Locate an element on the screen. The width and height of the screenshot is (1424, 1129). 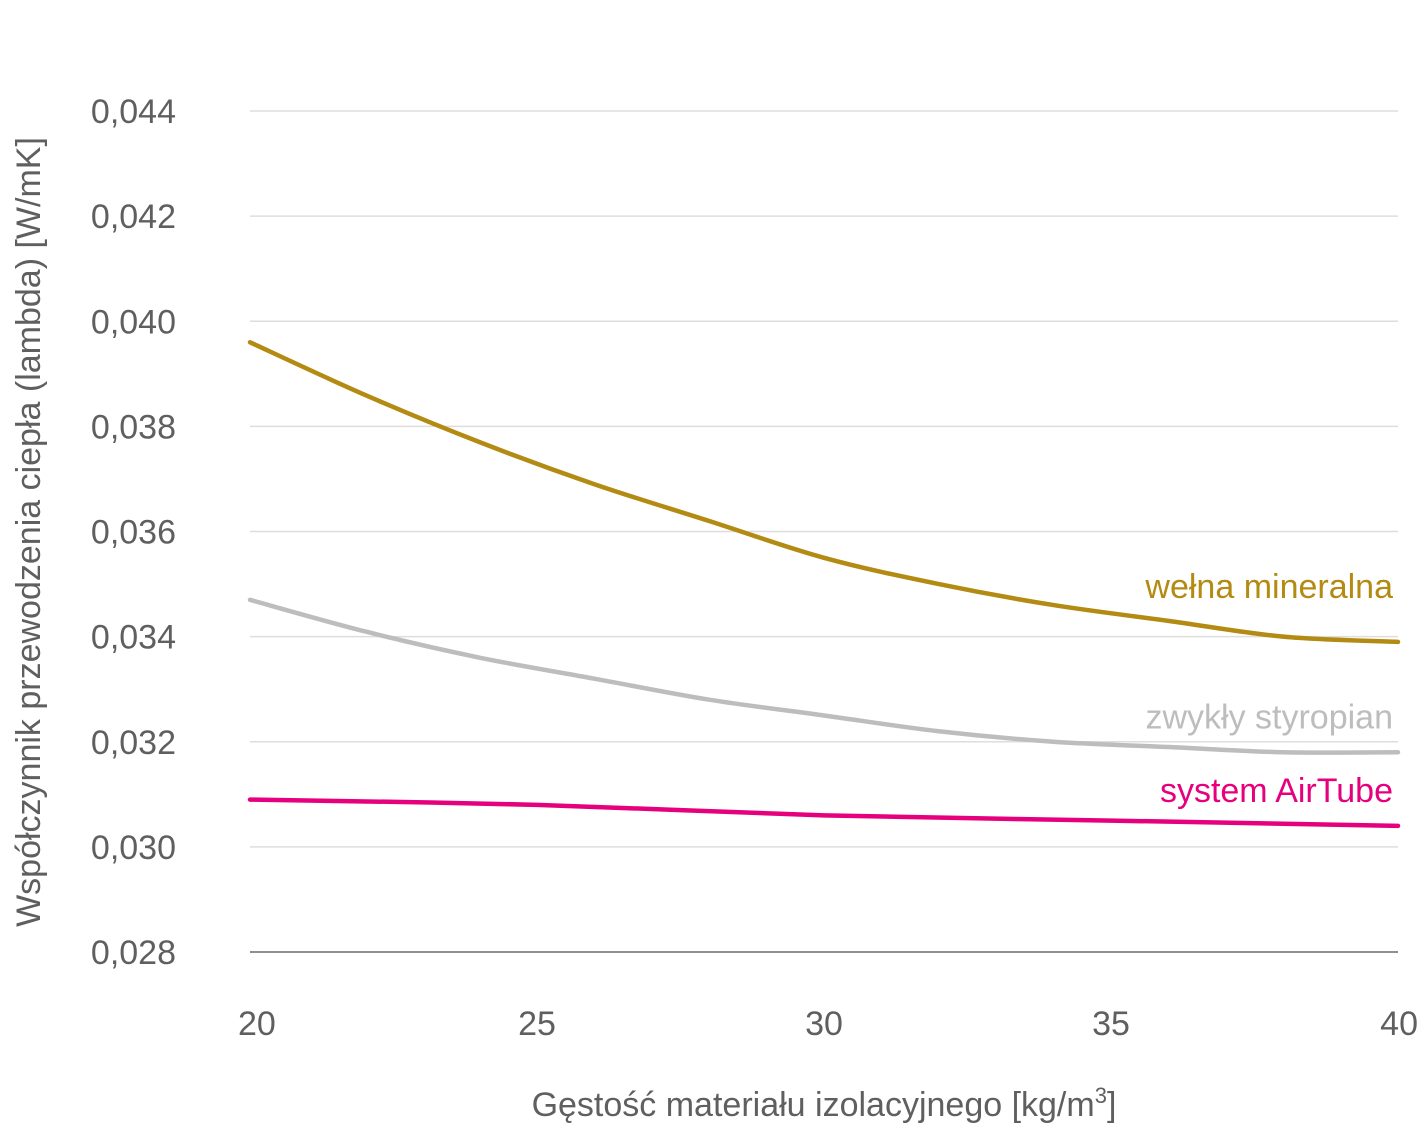
y-tick-label: 0,030 is located at coordinates (133, 848).